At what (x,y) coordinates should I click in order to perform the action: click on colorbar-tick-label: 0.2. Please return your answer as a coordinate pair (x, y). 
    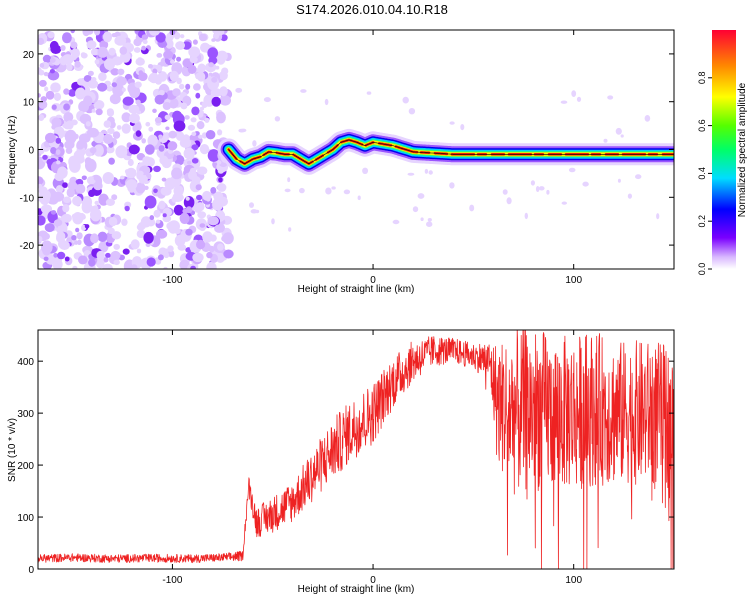
    Looking at the image, I should click on (702, 221).